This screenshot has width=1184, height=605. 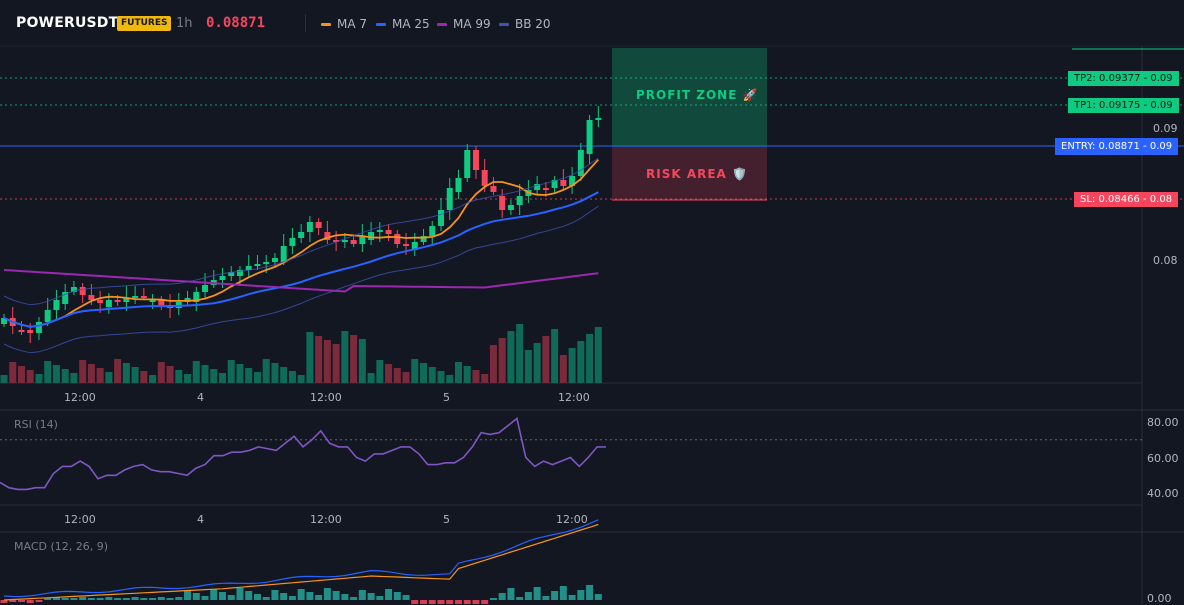 I want to click on sl-price-label: SL: 0.08466 - 0.08, so click(x=1126, y=199).